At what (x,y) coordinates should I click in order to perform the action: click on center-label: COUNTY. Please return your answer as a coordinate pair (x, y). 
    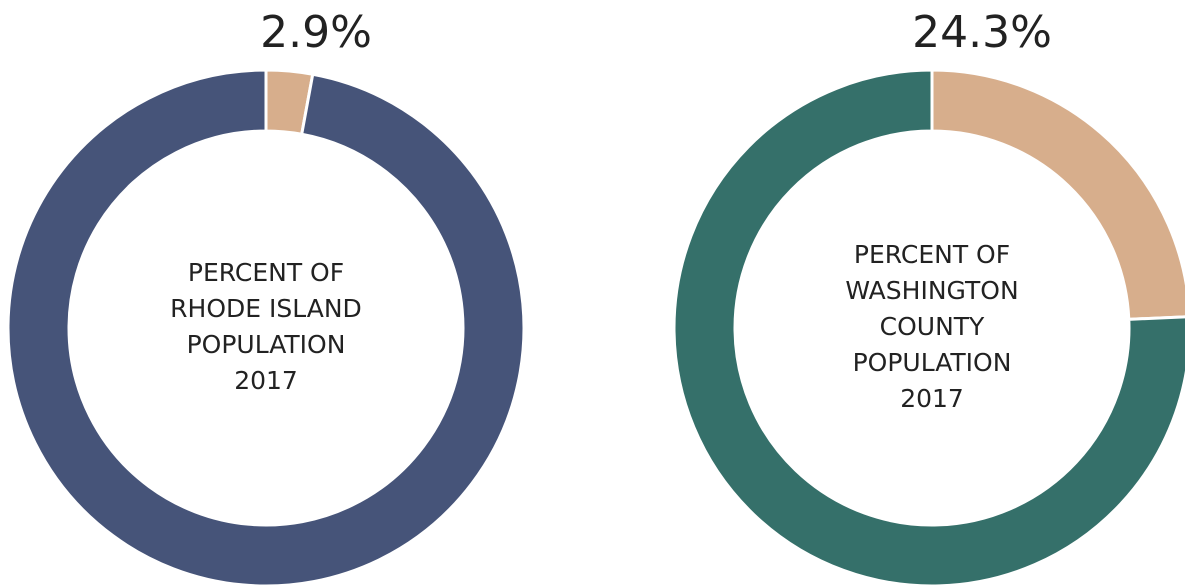
    Looking at the image, I should click on (932, 326).